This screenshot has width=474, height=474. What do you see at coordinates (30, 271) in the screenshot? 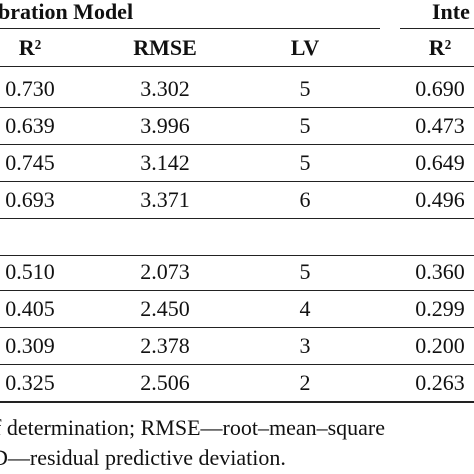
I see `cell: 0.510` at bounding box center [30, 271].